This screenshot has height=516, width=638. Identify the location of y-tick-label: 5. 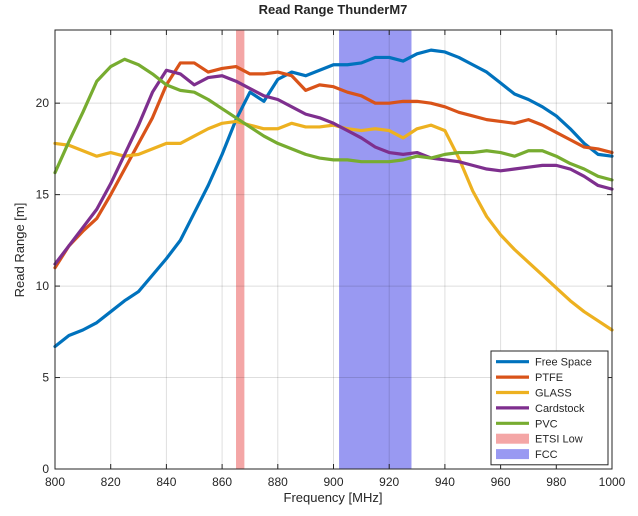
(45, 378).